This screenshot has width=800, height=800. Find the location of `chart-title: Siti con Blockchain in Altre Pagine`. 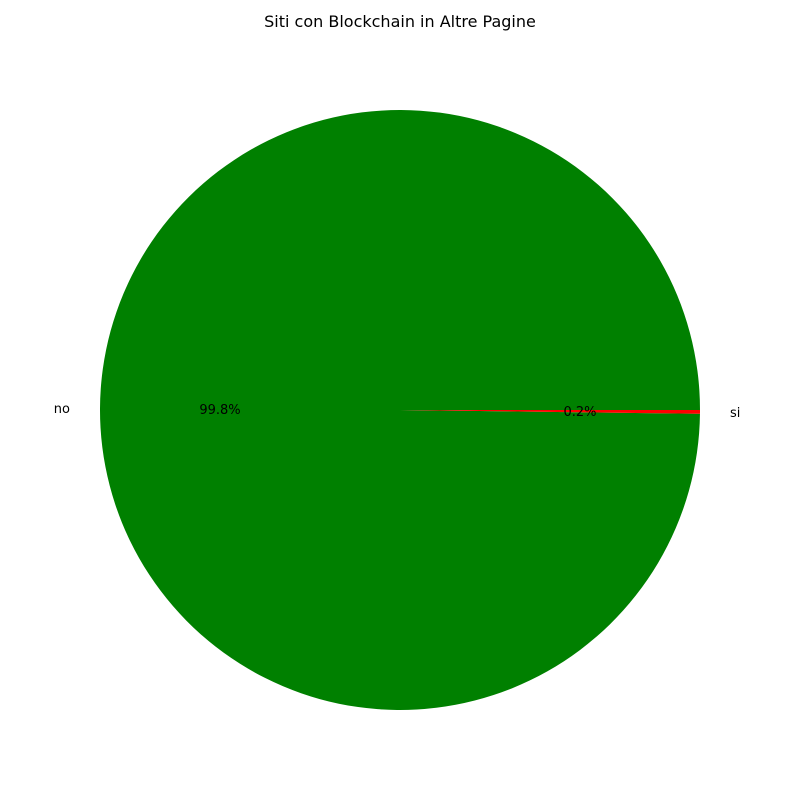

chart-title: Siti con Blockchain in Altre Pagine is located at coordinates (400, 21).